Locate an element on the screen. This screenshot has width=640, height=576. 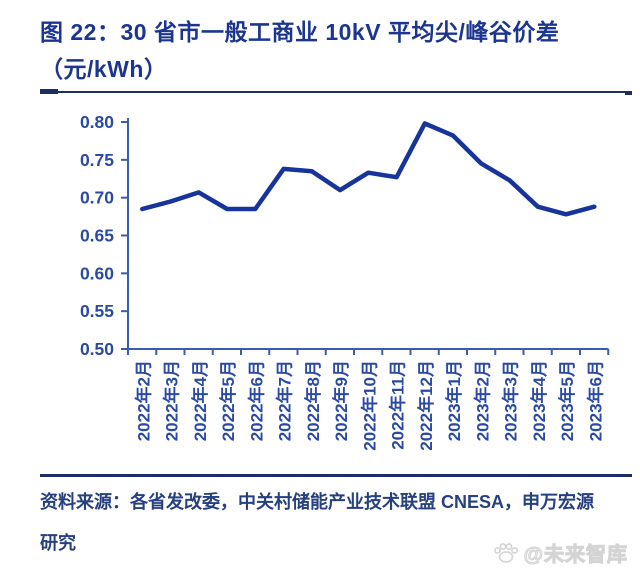
price-line is located at coordinates (368, 169).